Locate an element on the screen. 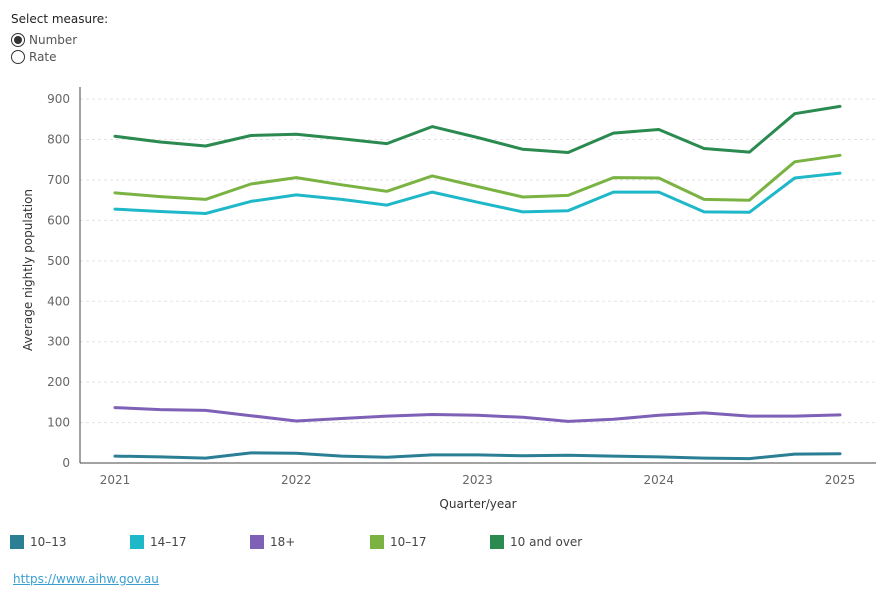 Image resolution: width=890 pixels, height=600 pixels. legend-item: 14–17 is located at coordinates (158, 542).